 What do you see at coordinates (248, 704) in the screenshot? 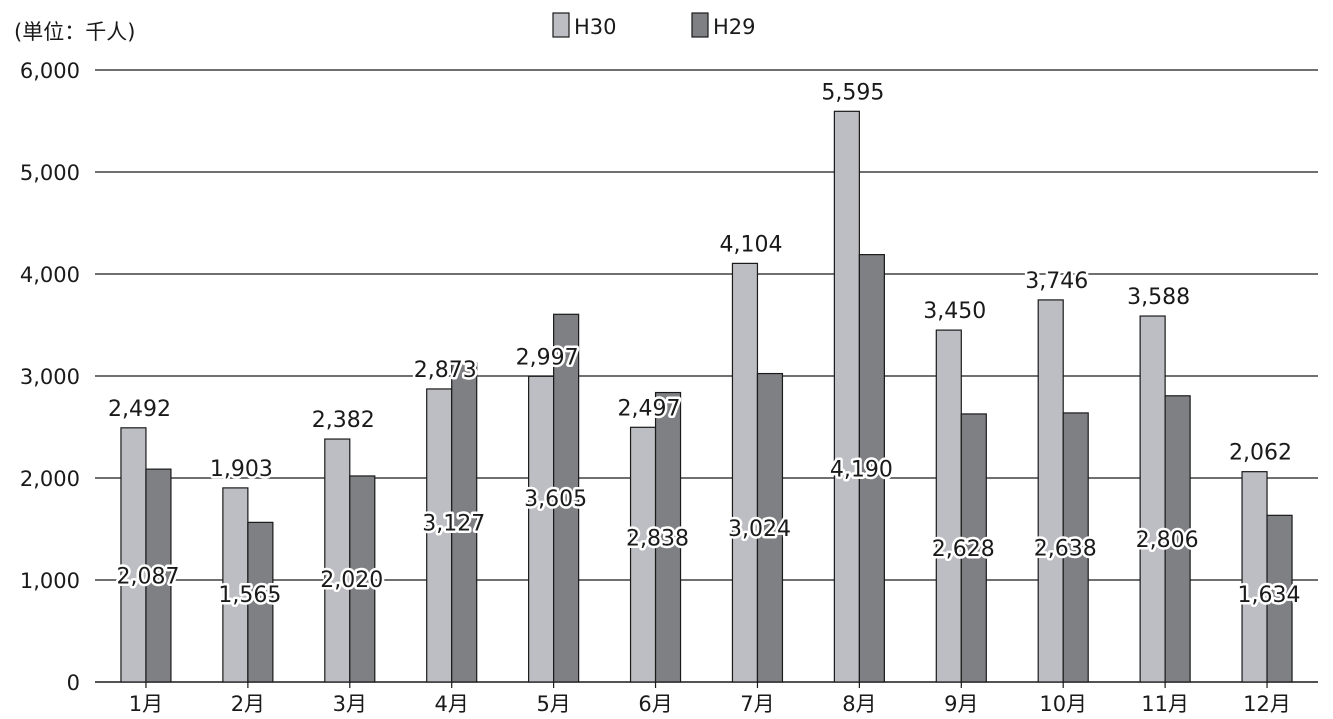
I see `x-tick-label: 2月` at bounding box center [248, 704].